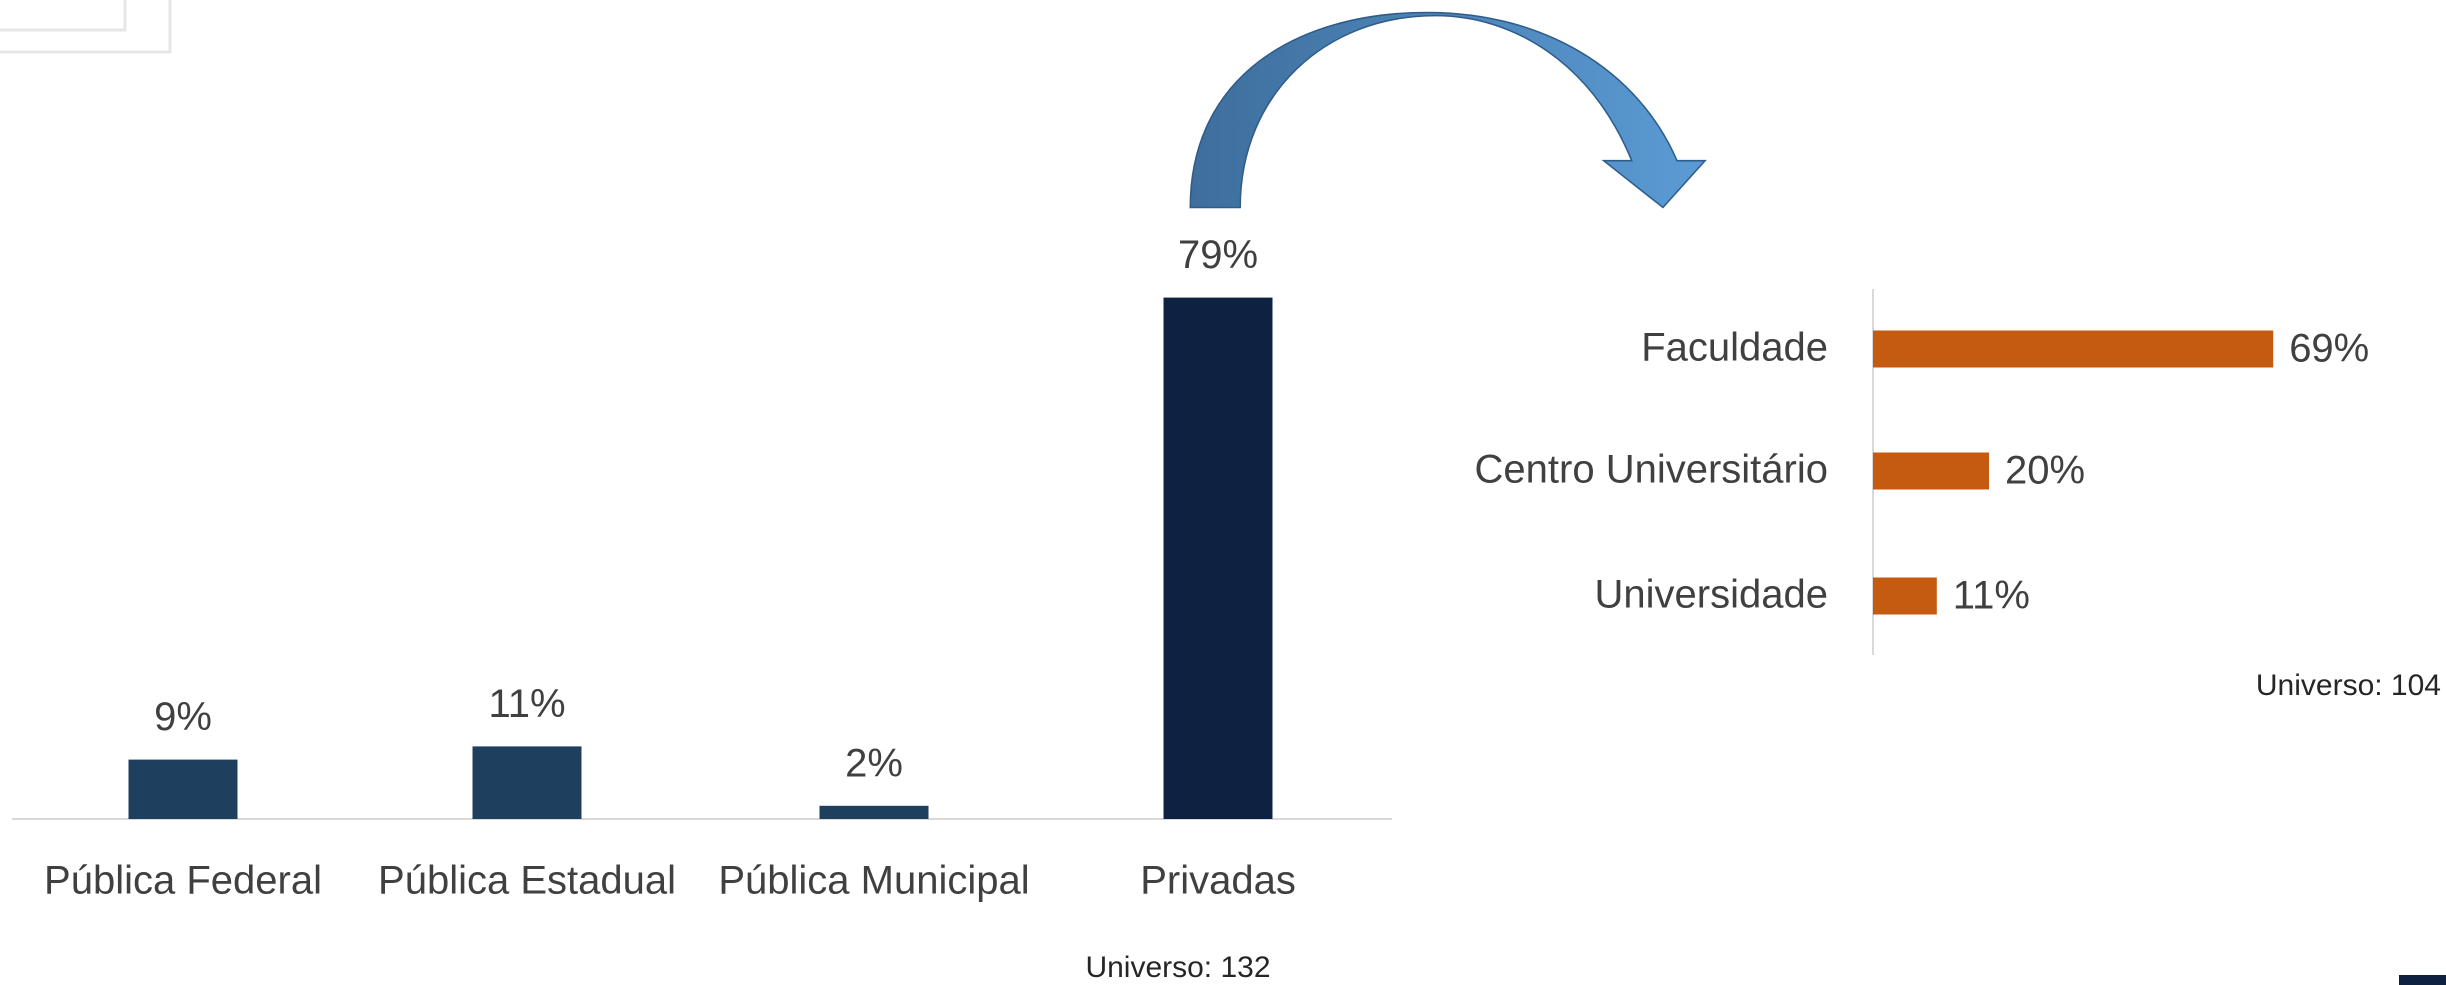  Describe the element at coordinates (86, 27) in the screenshot. I see `corner-decoration` at that location.